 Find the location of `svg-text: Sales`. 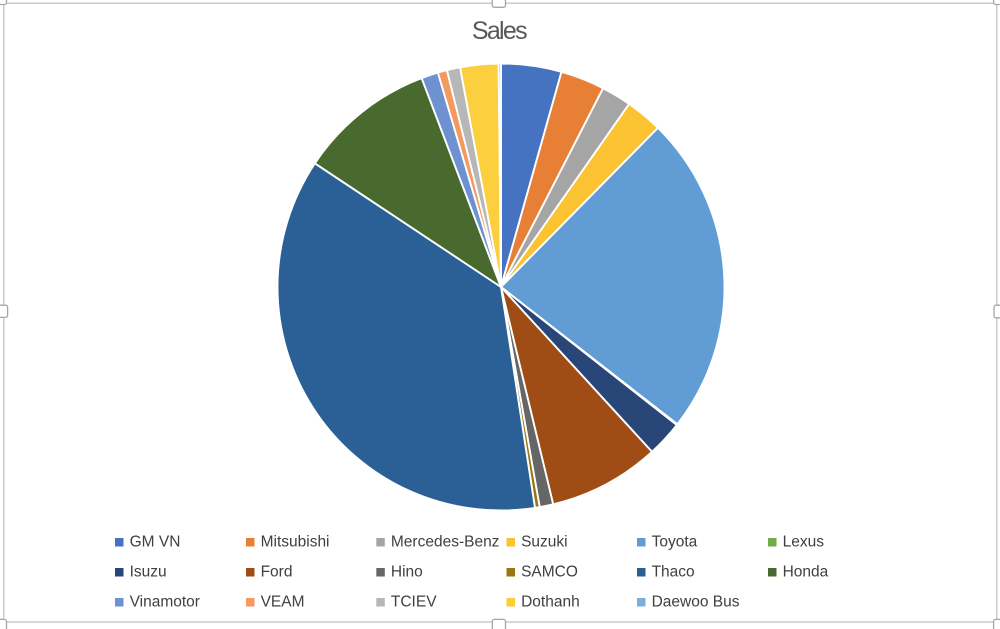

svg-text: Sales is located at coordinates (499, 31).